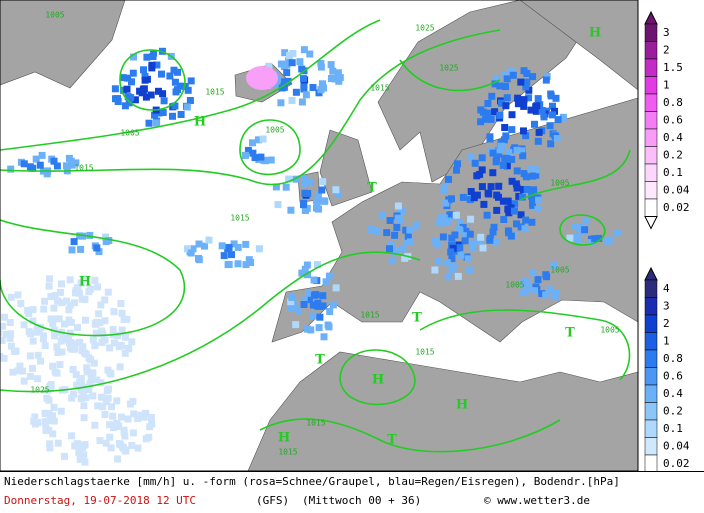  I want to click on legend-arrow, so click(651, 223).